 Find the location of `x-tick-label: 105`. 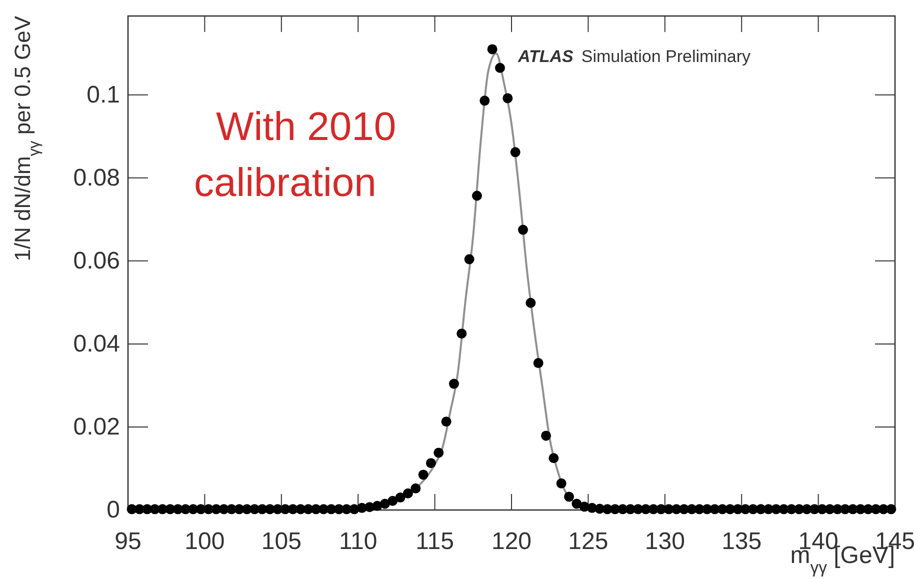

x-tick-label: 105 is located at coordinates (281, 542).